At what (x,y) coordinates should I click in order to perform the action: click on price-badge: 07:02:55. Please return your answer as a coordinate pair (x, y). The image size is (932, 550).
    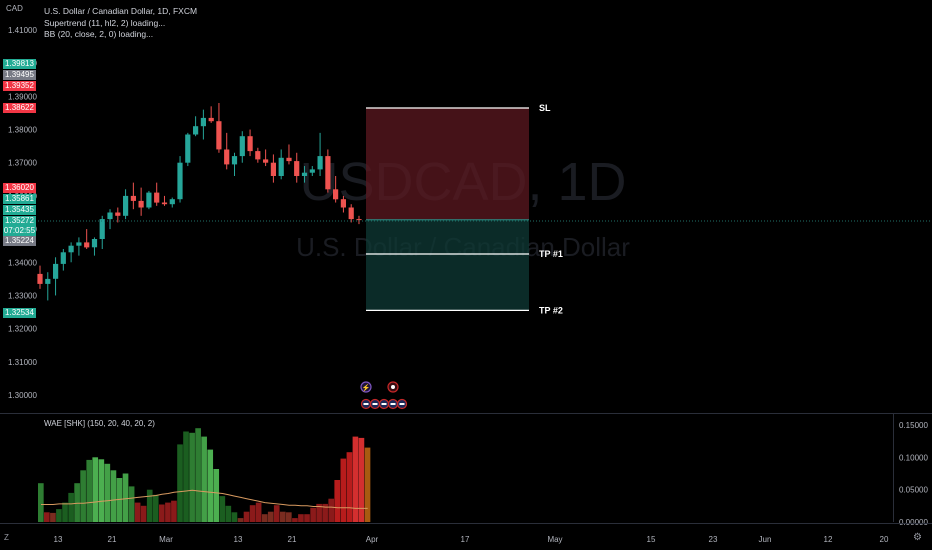
    Looking at the image, I should click on (19, 231).